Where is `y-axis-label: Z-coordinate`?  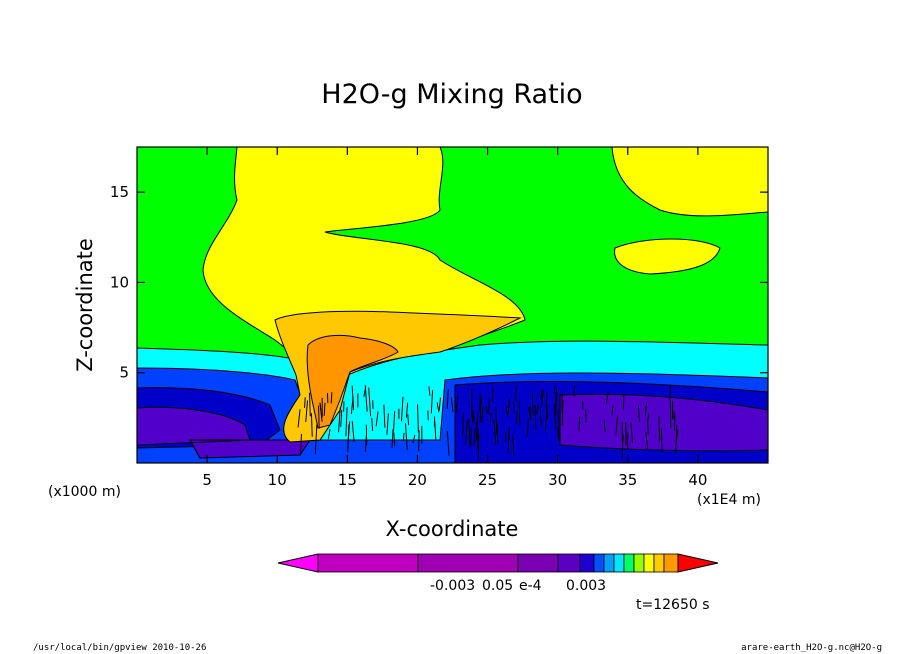 y-axis-label: Z-coordinate is located at coordinates (85, 305).